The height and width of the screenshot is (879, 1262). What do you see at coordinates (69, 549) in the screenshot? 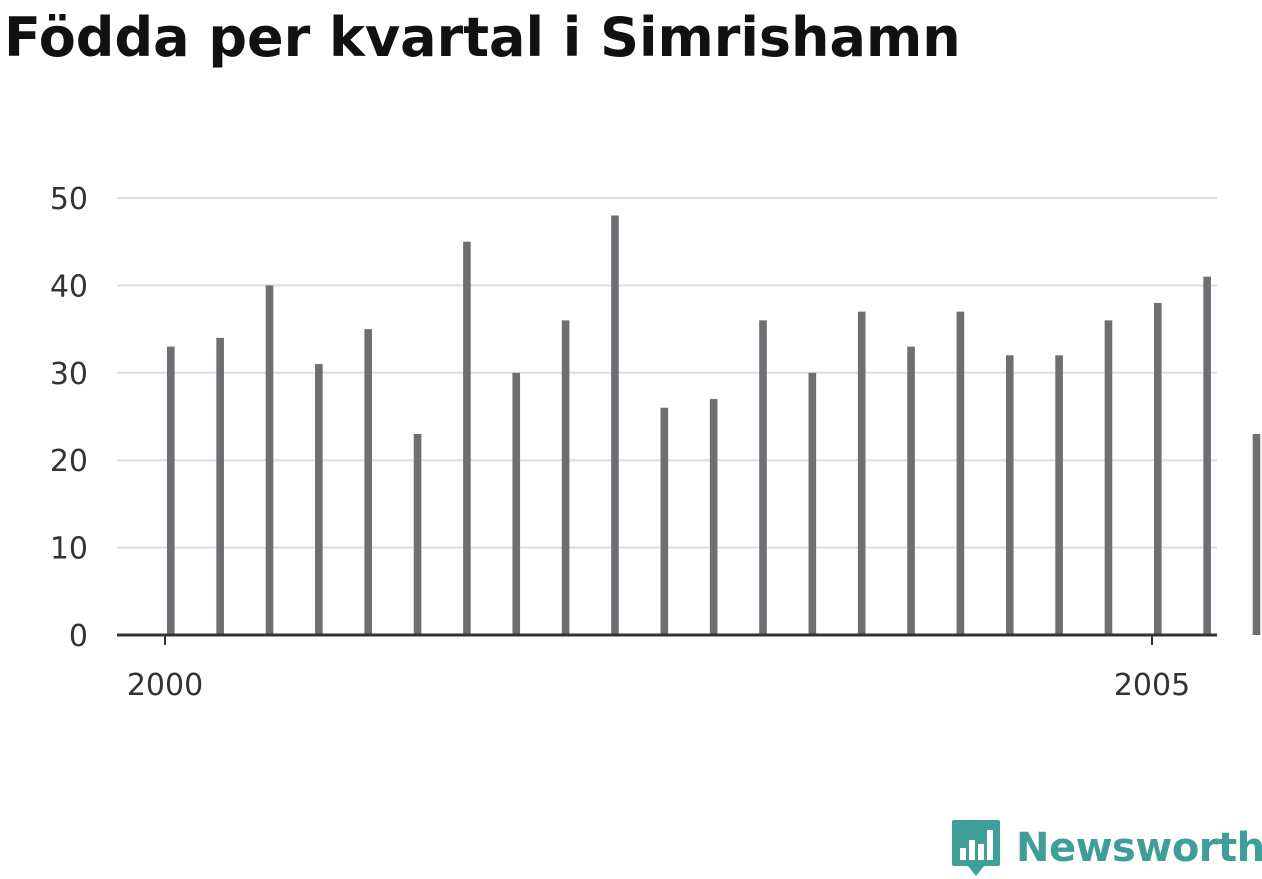
I see `y-tick-label: 10` at bounding box center [69, 549].